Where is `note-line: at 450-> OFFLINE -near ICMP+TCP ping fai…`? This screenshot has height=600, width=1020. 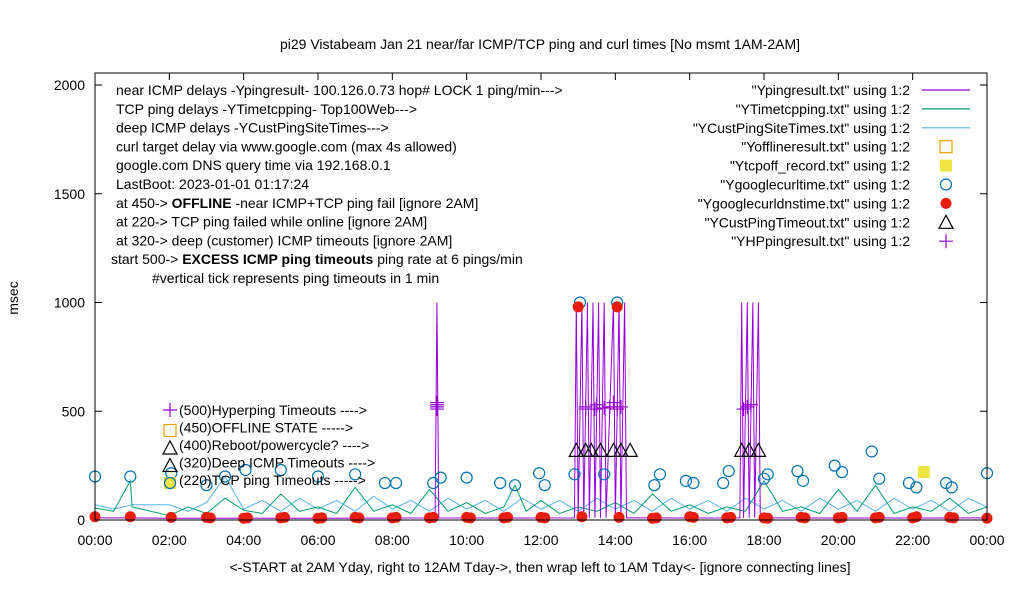
note-line: at 450-> OFFLINE -near ICMP+TCP ping fai… is located at coordinates (297, 203).